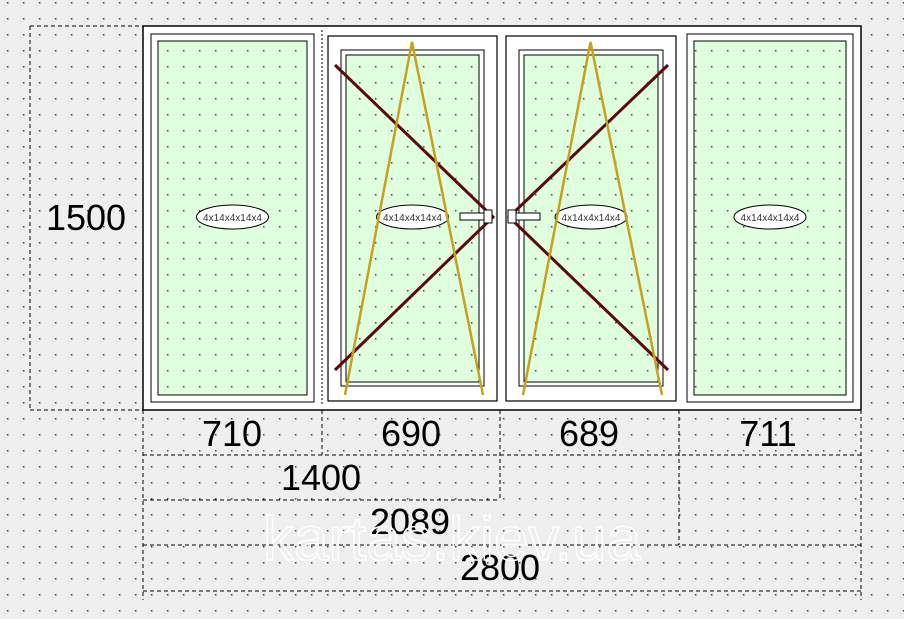  I want to click on width-dimension-pane-3: 689, so click(589, 433).